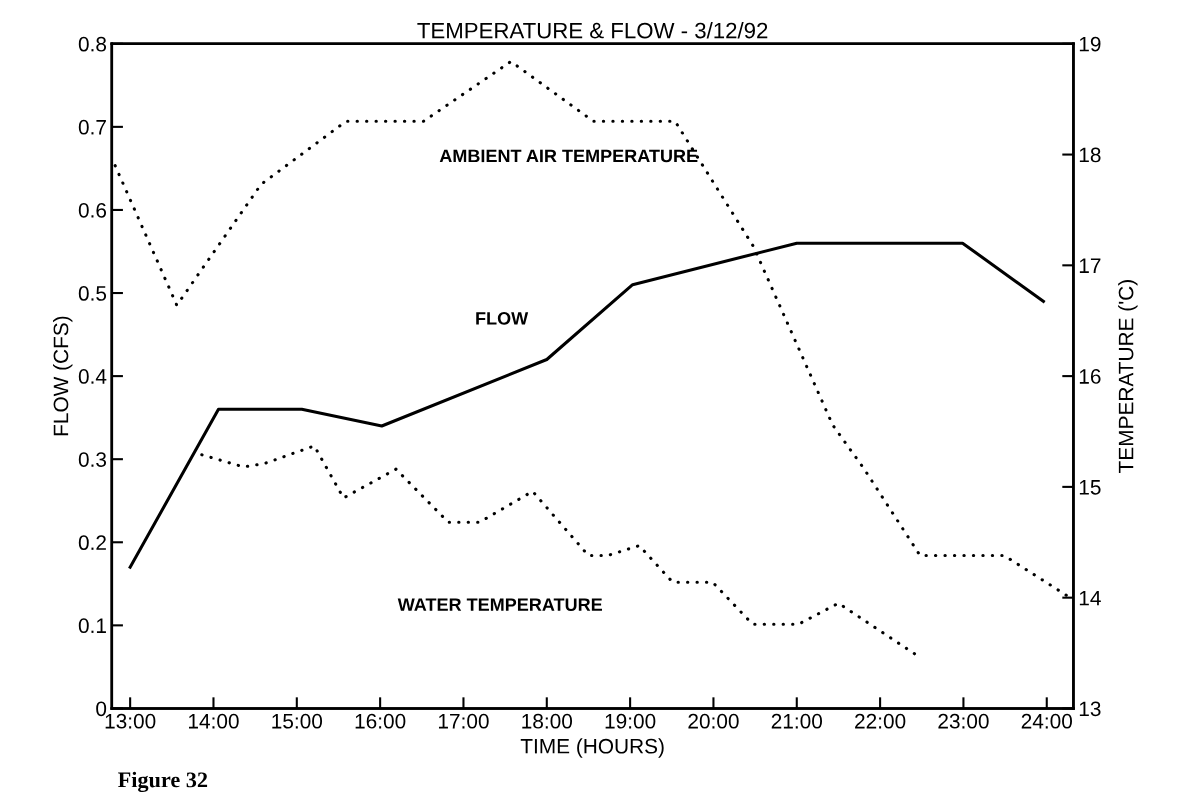 The height and width of the screenshot is (796, 1177). What do you see at coordinates (92, 459) in the screenshot?
I see `y-tick-label: 0.3` at bounding box center [92, 459].